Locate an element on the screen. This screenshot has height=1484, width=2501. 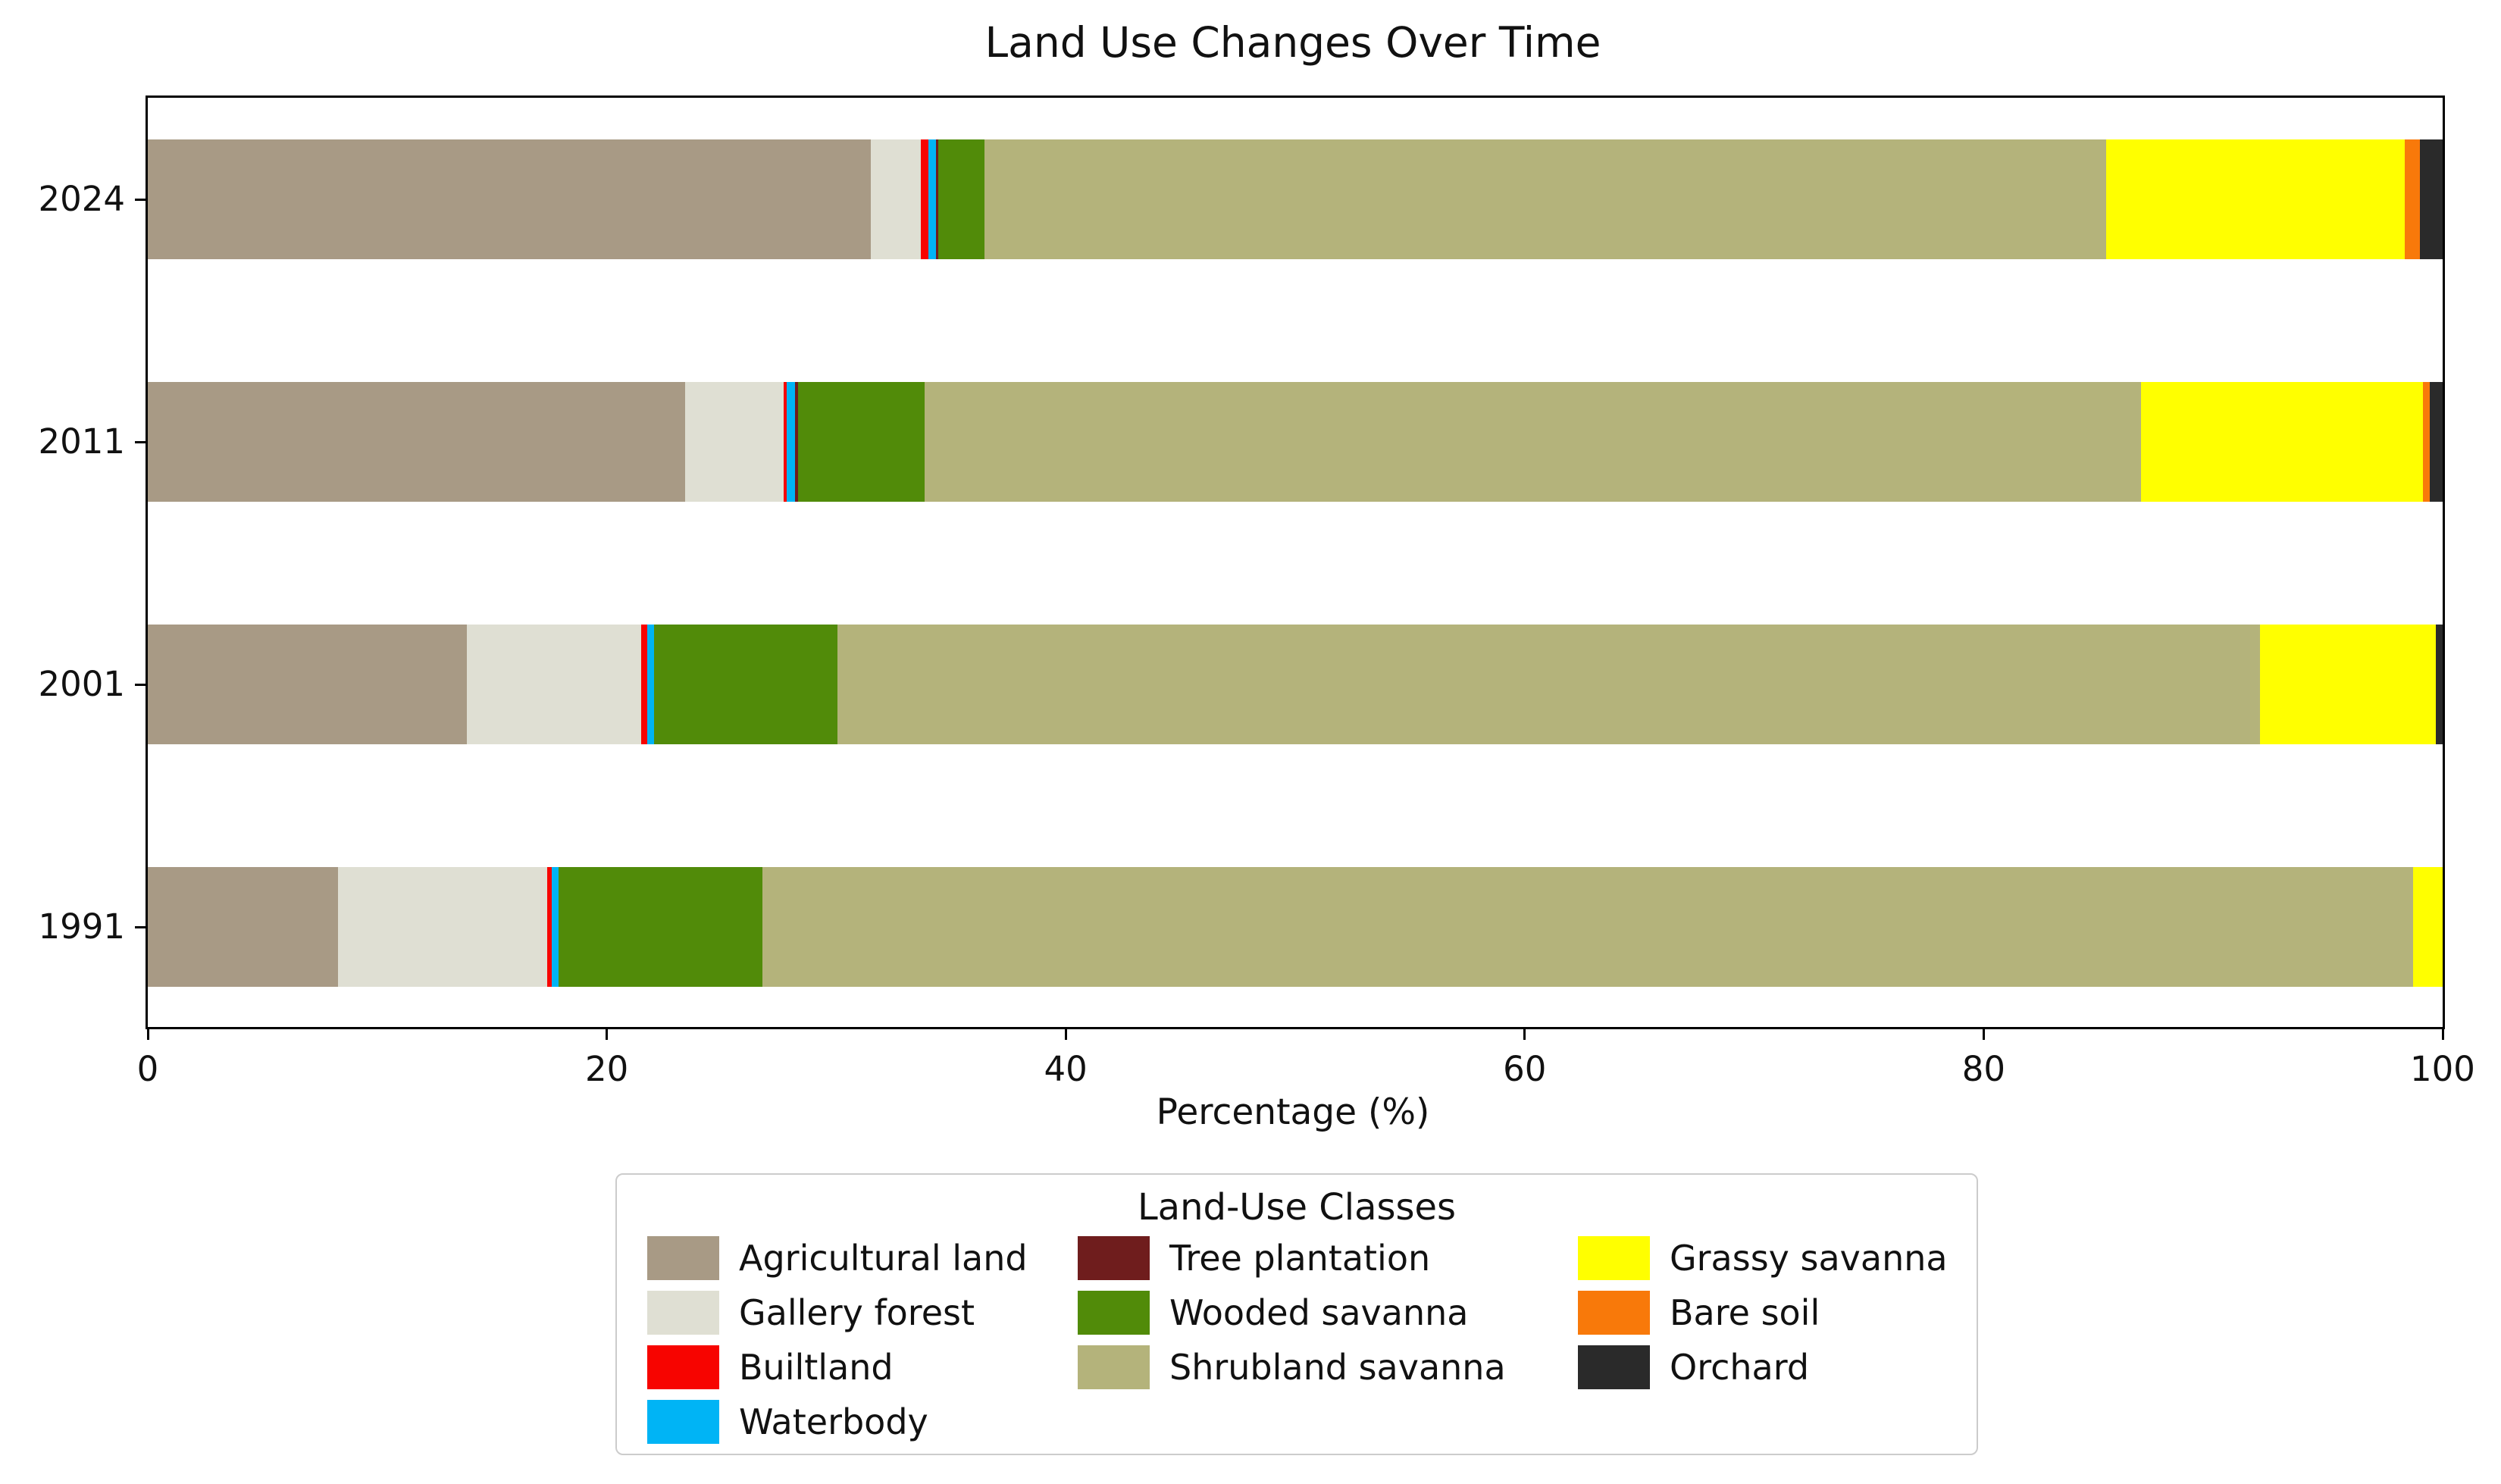
legend-entry-agricultural-land: Agricultural land is located at coordinates (837, 1258).